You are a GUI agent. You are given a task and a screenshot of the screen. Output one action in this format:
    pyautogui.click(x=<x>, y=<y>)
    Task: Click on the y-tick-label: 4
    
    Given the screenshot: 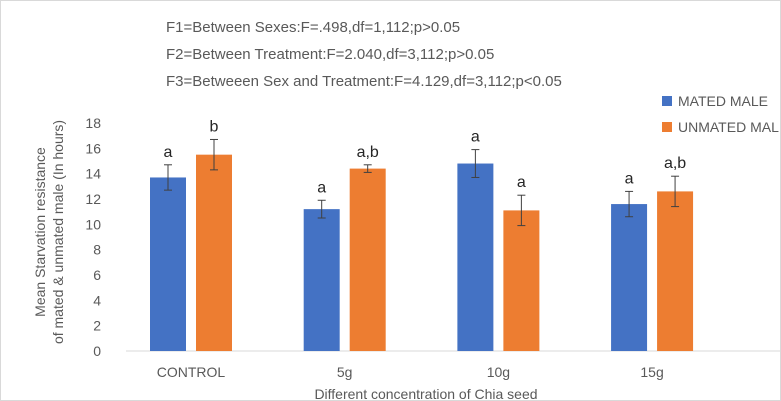 What is the action you would take?
    pyautogui.click(x=97, y=300)
    